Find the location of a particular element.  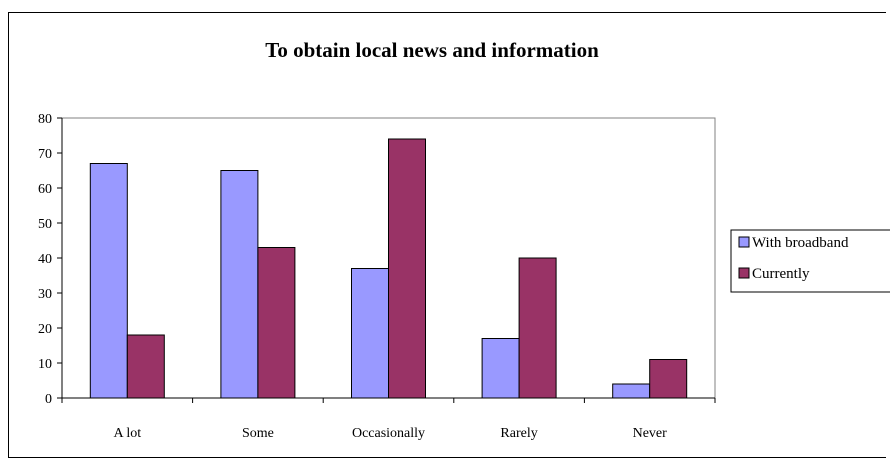

bar-currently-rarely is located at coordinates (537, 328).